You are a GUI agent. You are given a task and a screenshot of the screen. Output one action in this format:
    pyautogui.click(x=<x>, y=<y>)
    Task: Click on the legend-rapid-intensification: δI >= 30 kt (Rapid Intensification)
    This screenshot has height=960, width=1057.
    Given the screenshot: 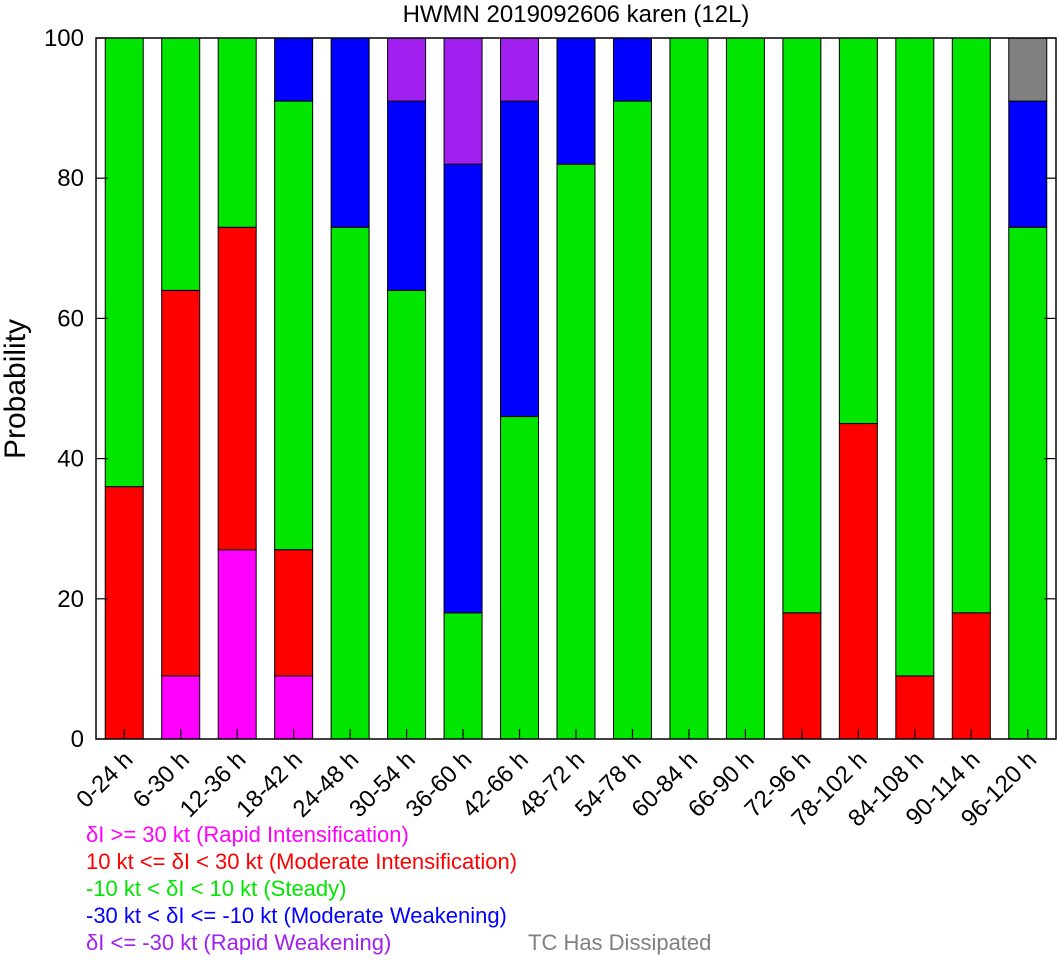 What is the action you would take?
    pyautogui.click(x=247, y=834)
    